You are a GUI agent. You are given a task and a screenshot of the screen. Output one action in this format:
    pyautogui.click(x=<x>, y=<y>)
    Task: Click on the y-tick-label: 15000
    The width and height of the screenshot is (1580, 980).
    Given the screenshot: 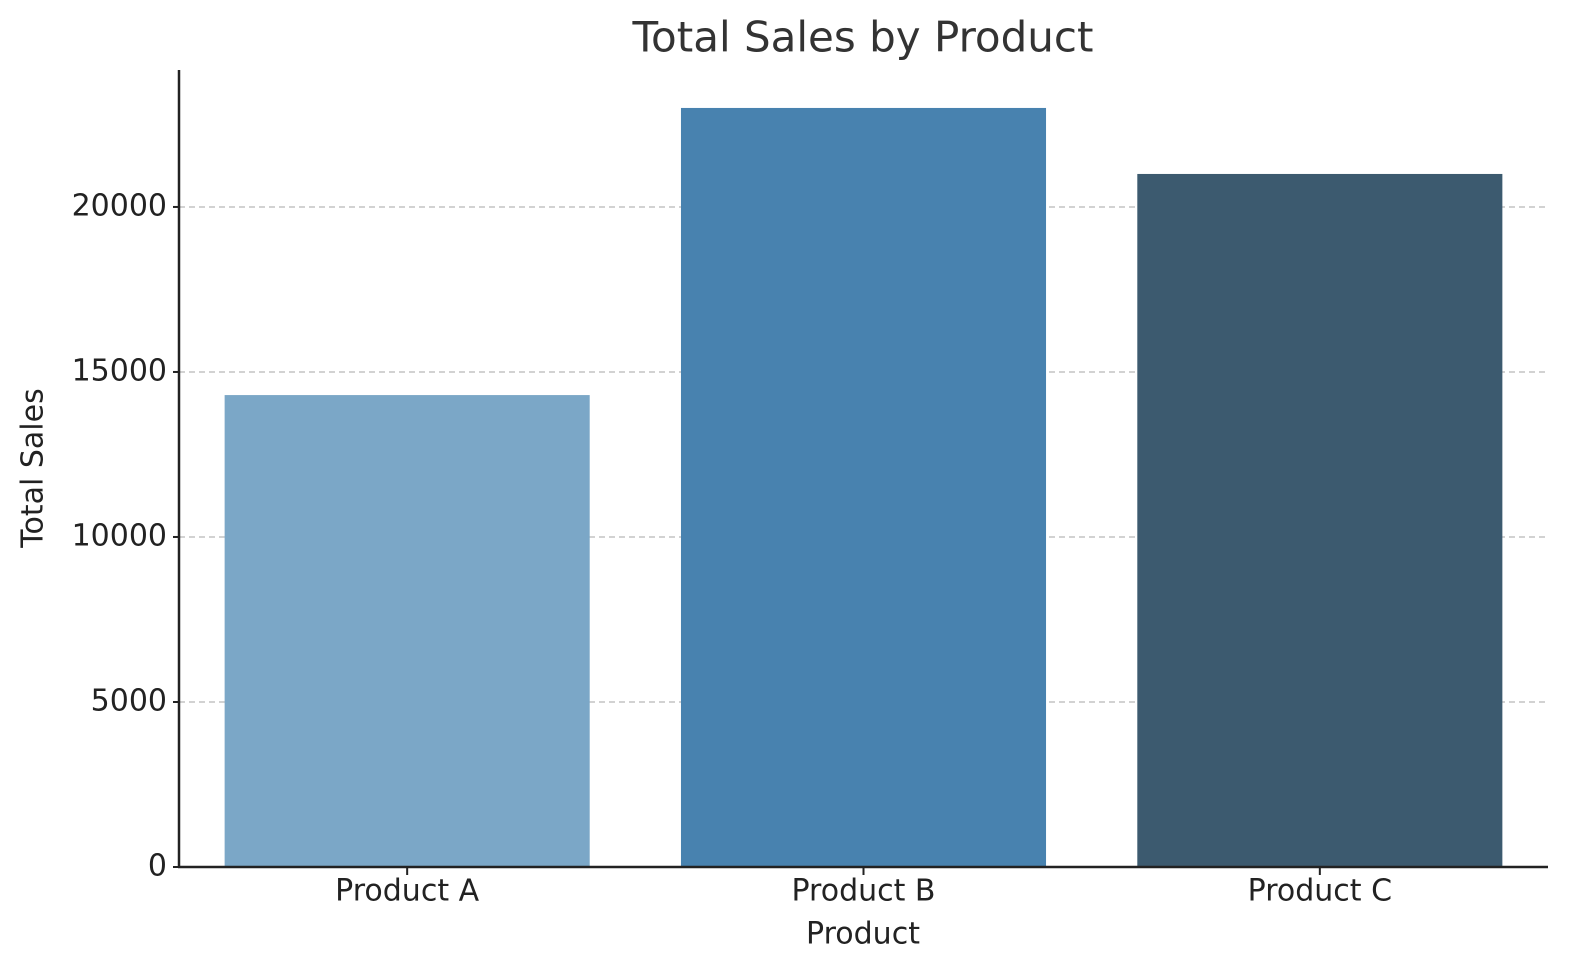 What is the action you would take?
    pyautogui.click(x=119, y=370)
    